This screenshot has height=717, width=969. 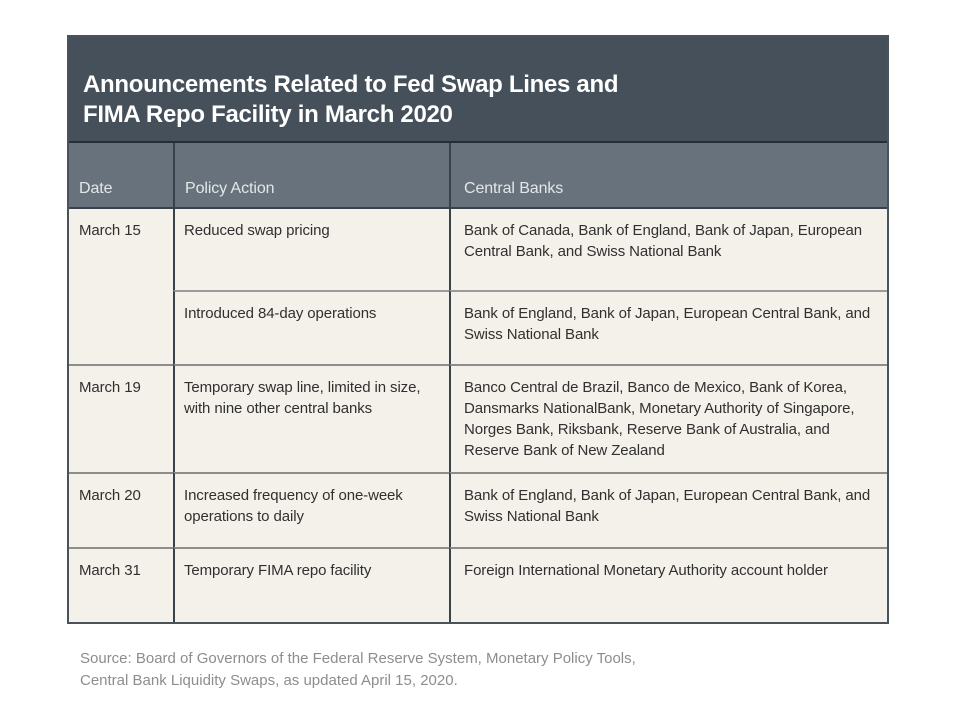 I want to click on cell-date-march-15: March 15, so click(x=110, y=230).